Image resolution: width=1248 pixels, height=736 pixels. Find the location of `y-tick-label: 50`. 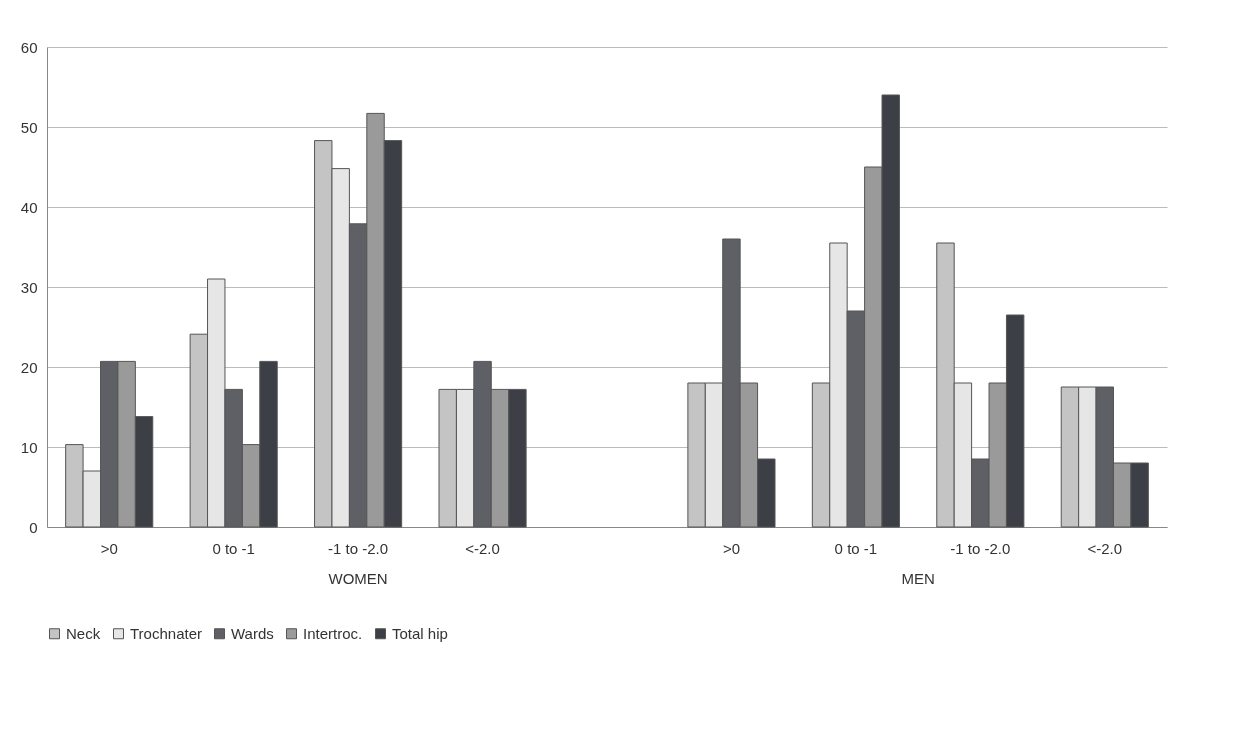

y-tick-label: 50 is located at coordinates (29, 127).